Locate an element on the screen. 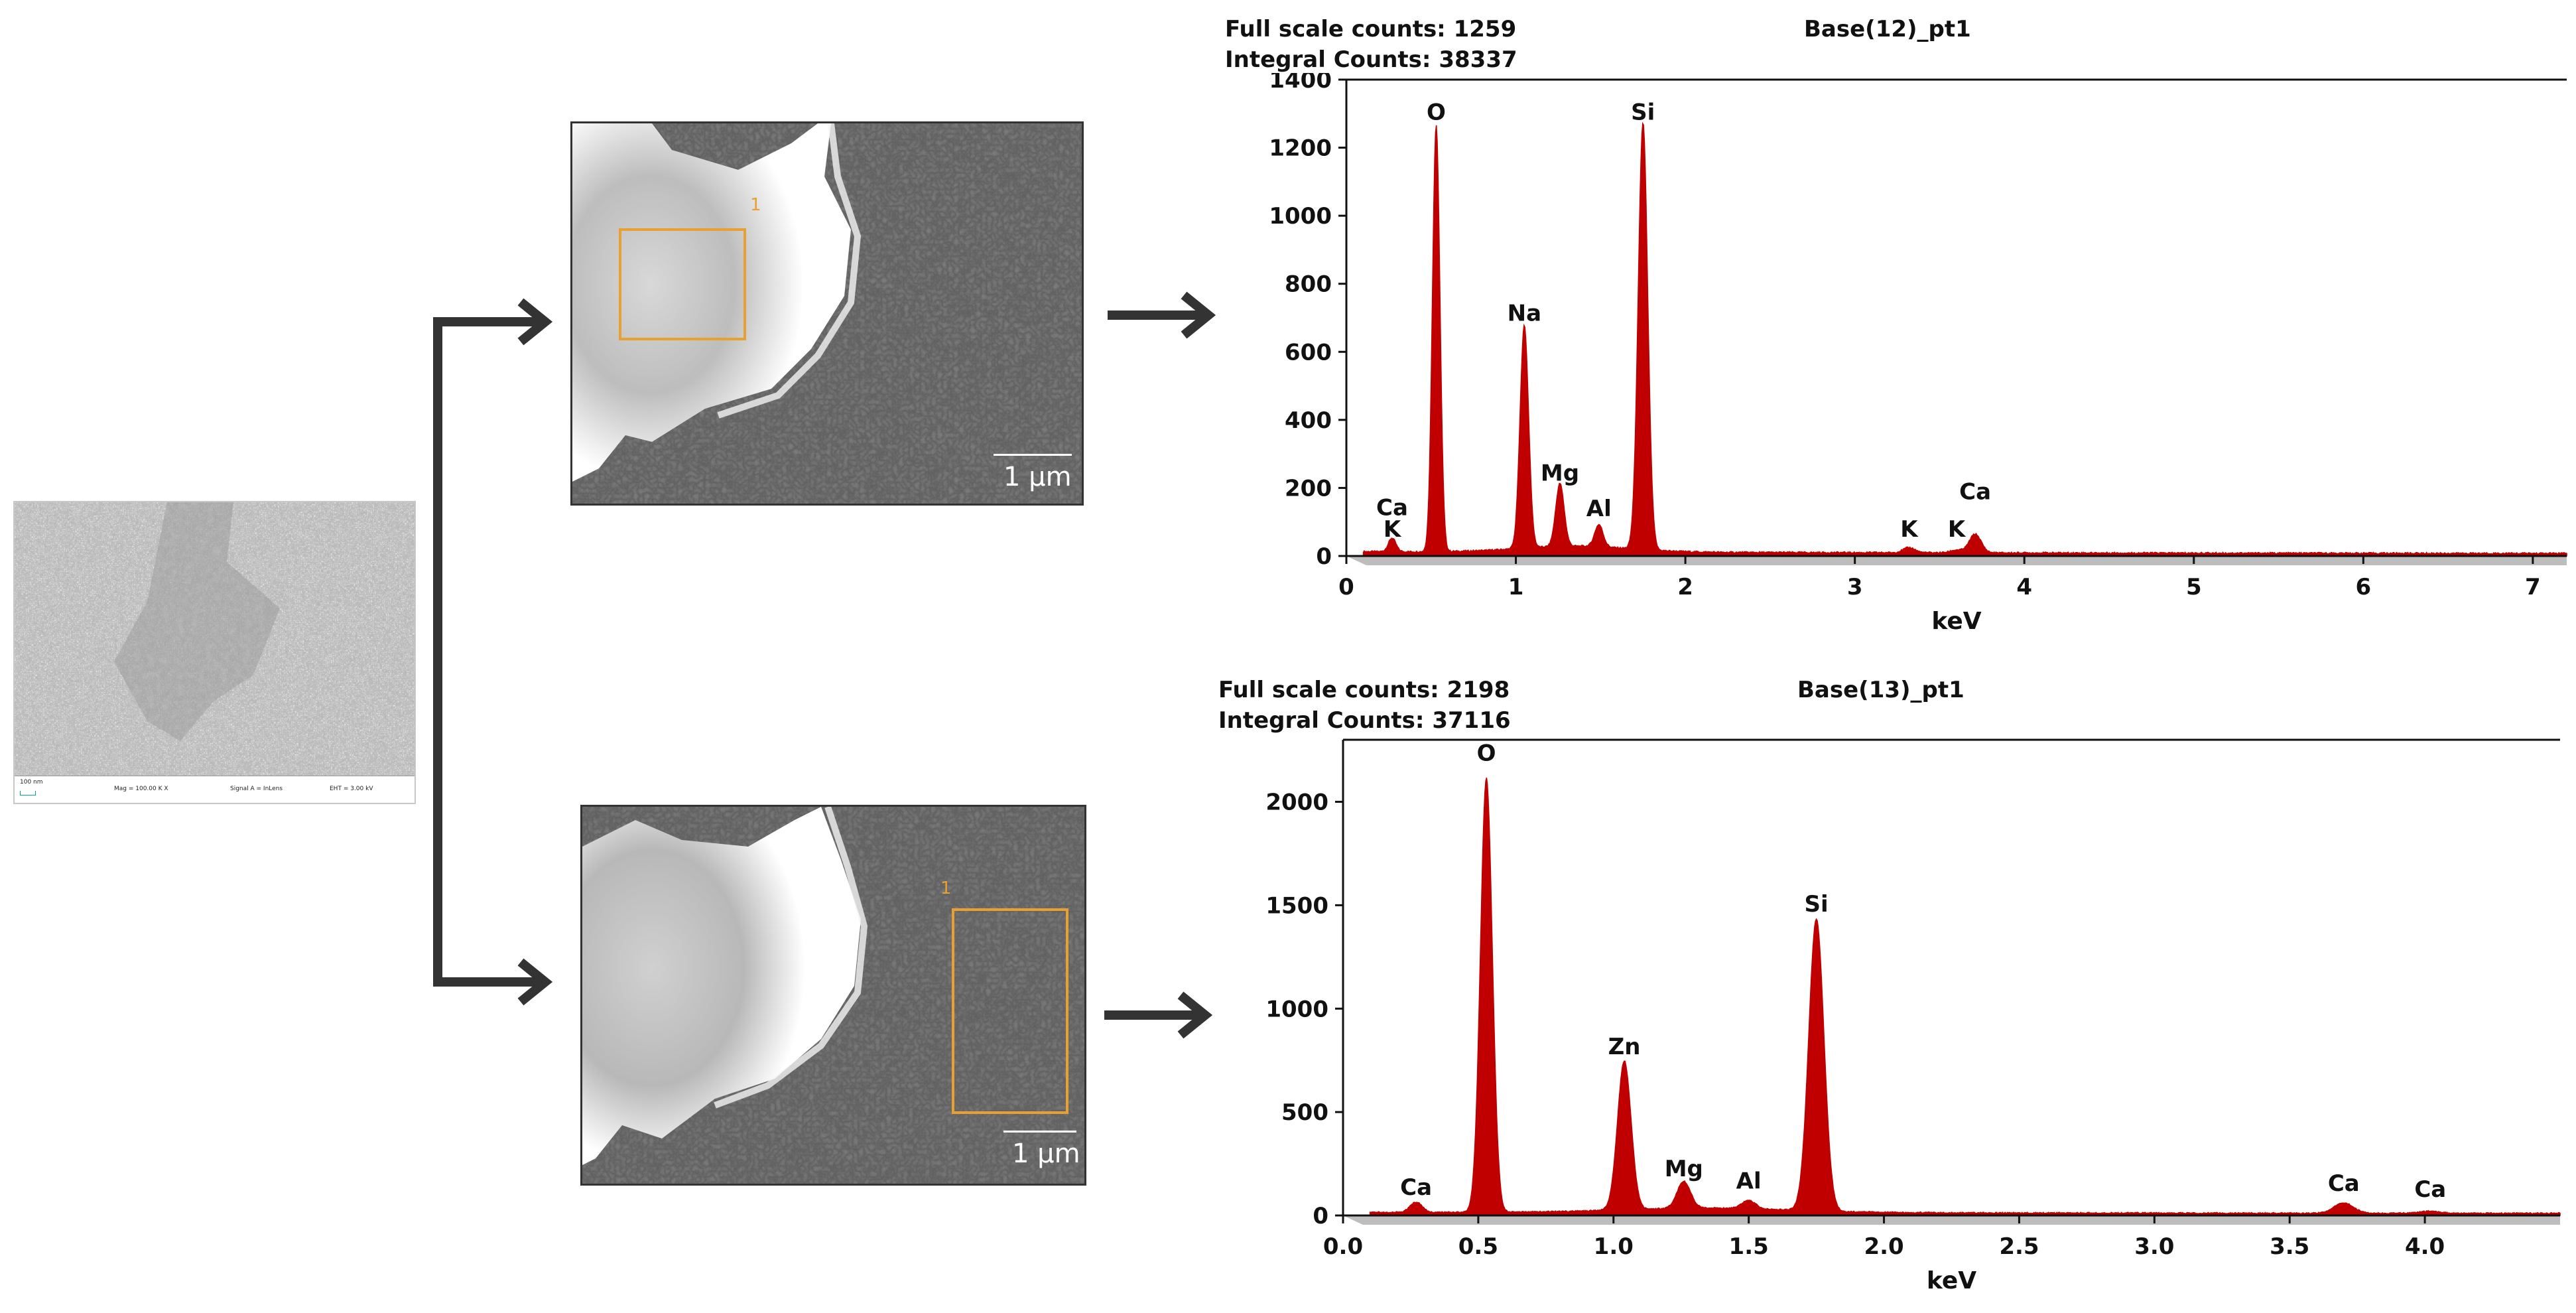 This screenshot has height=1313, width=2576. scale-bar-top is located at coordinates (1033, 455).